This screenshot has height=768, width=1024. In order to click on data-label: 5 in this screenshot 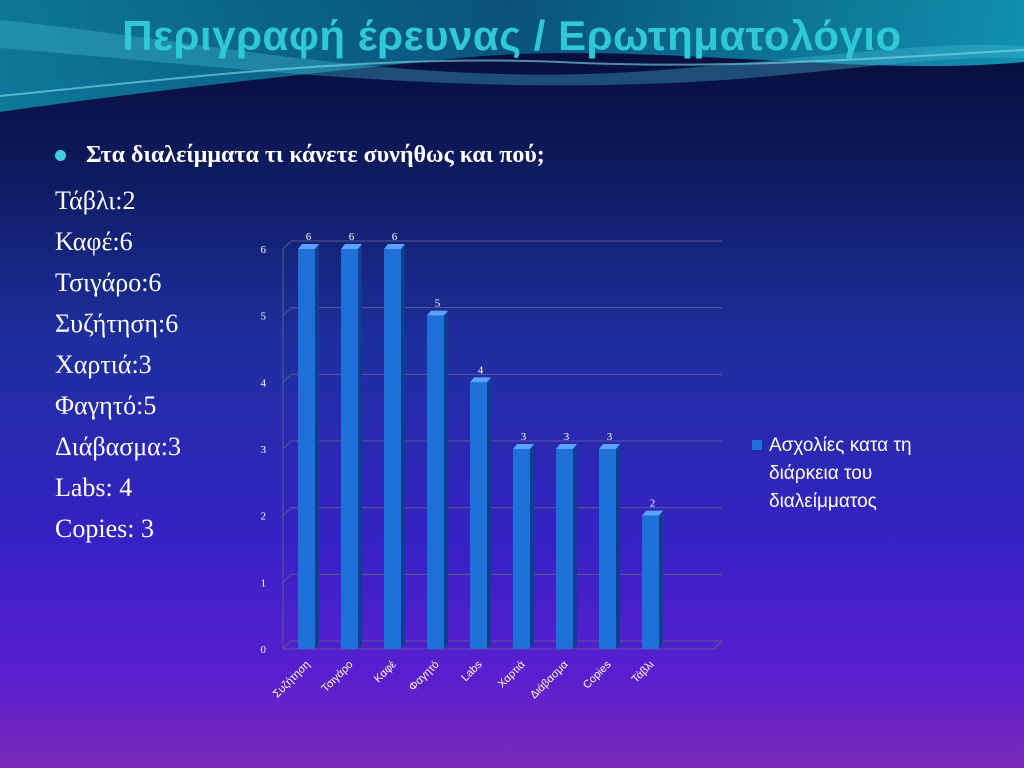, I will do `click(438, 304)`.